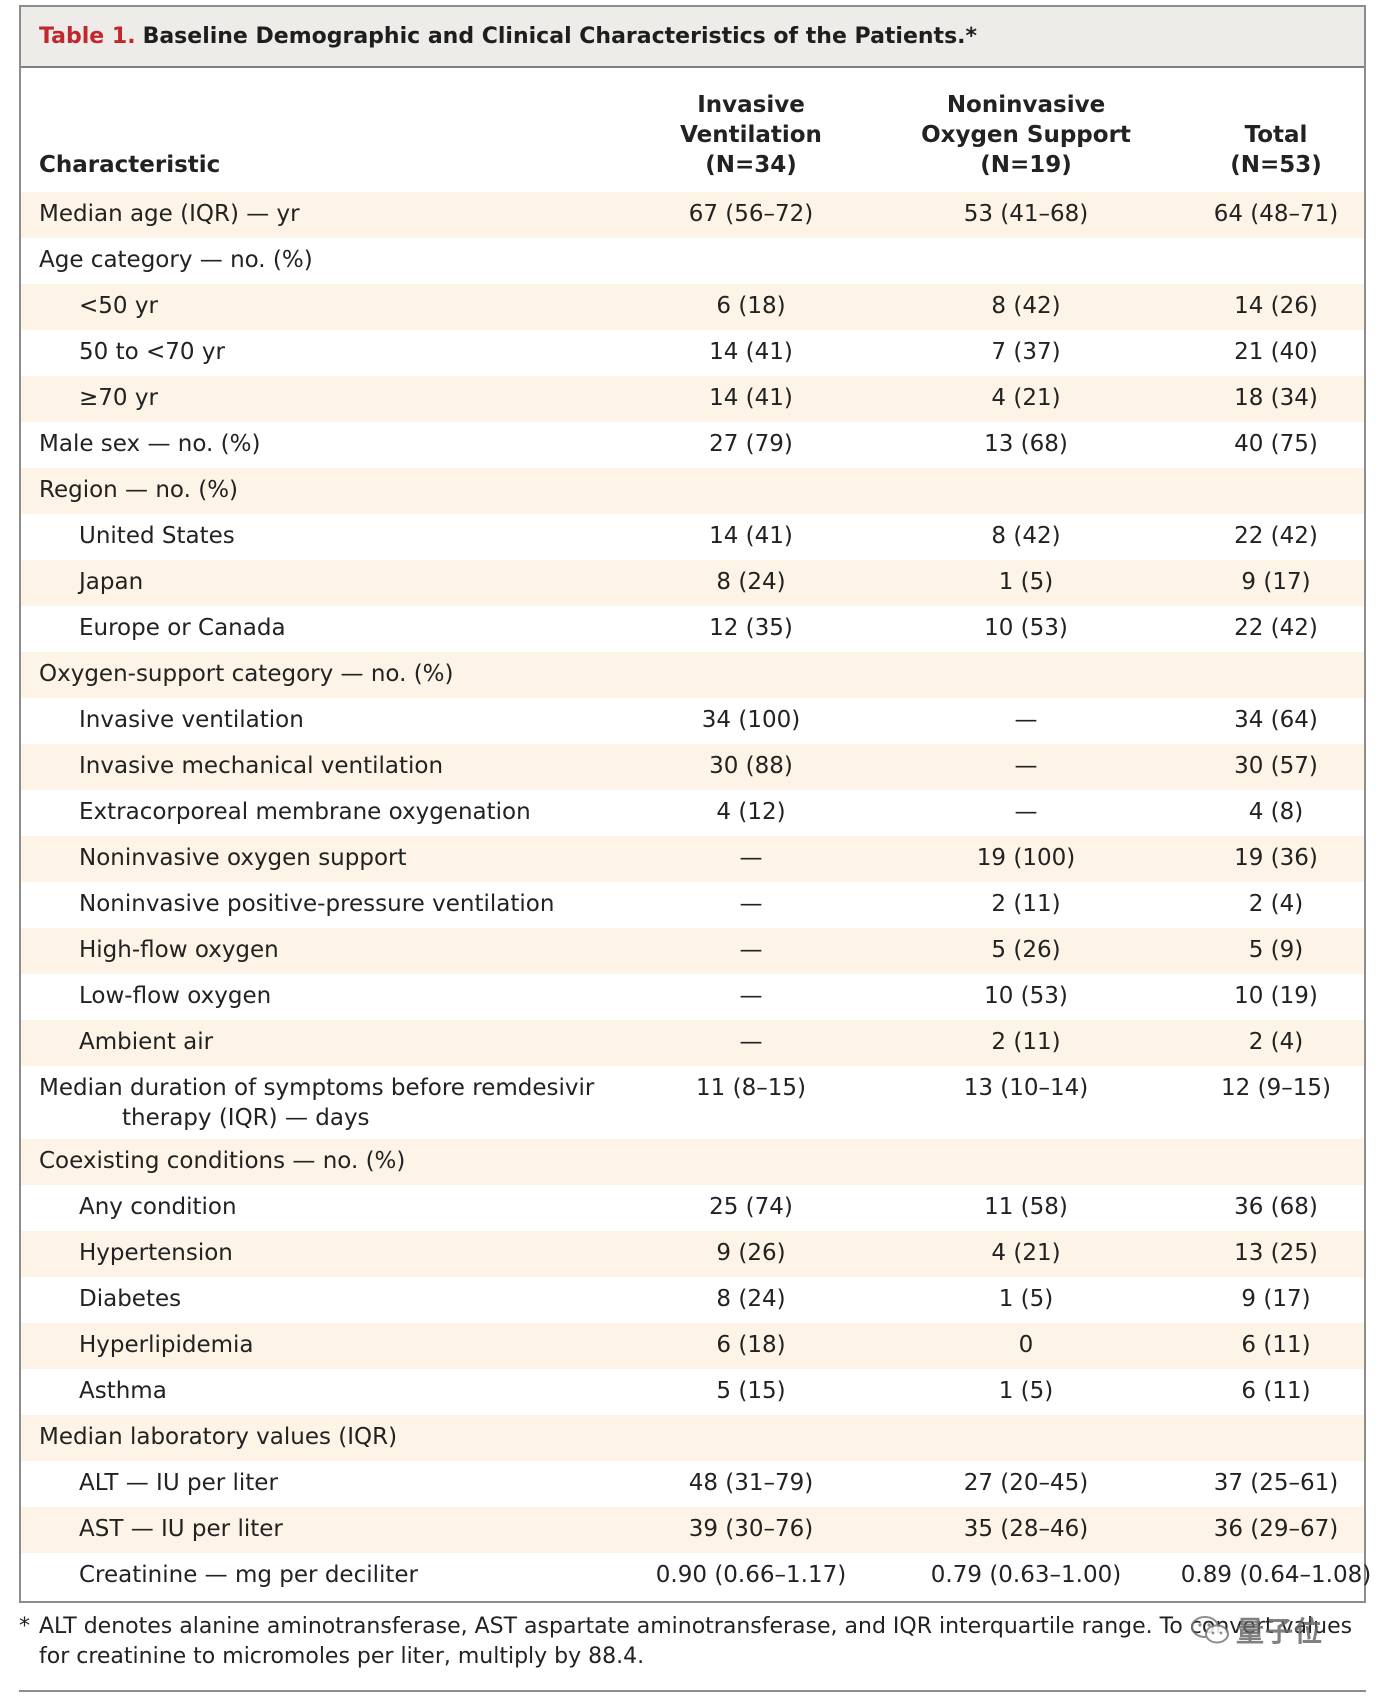  What do you see at coordinates (87, 36) in the screenshot?
I see `table-label: Table 1.` at bounding box center [87, 36].